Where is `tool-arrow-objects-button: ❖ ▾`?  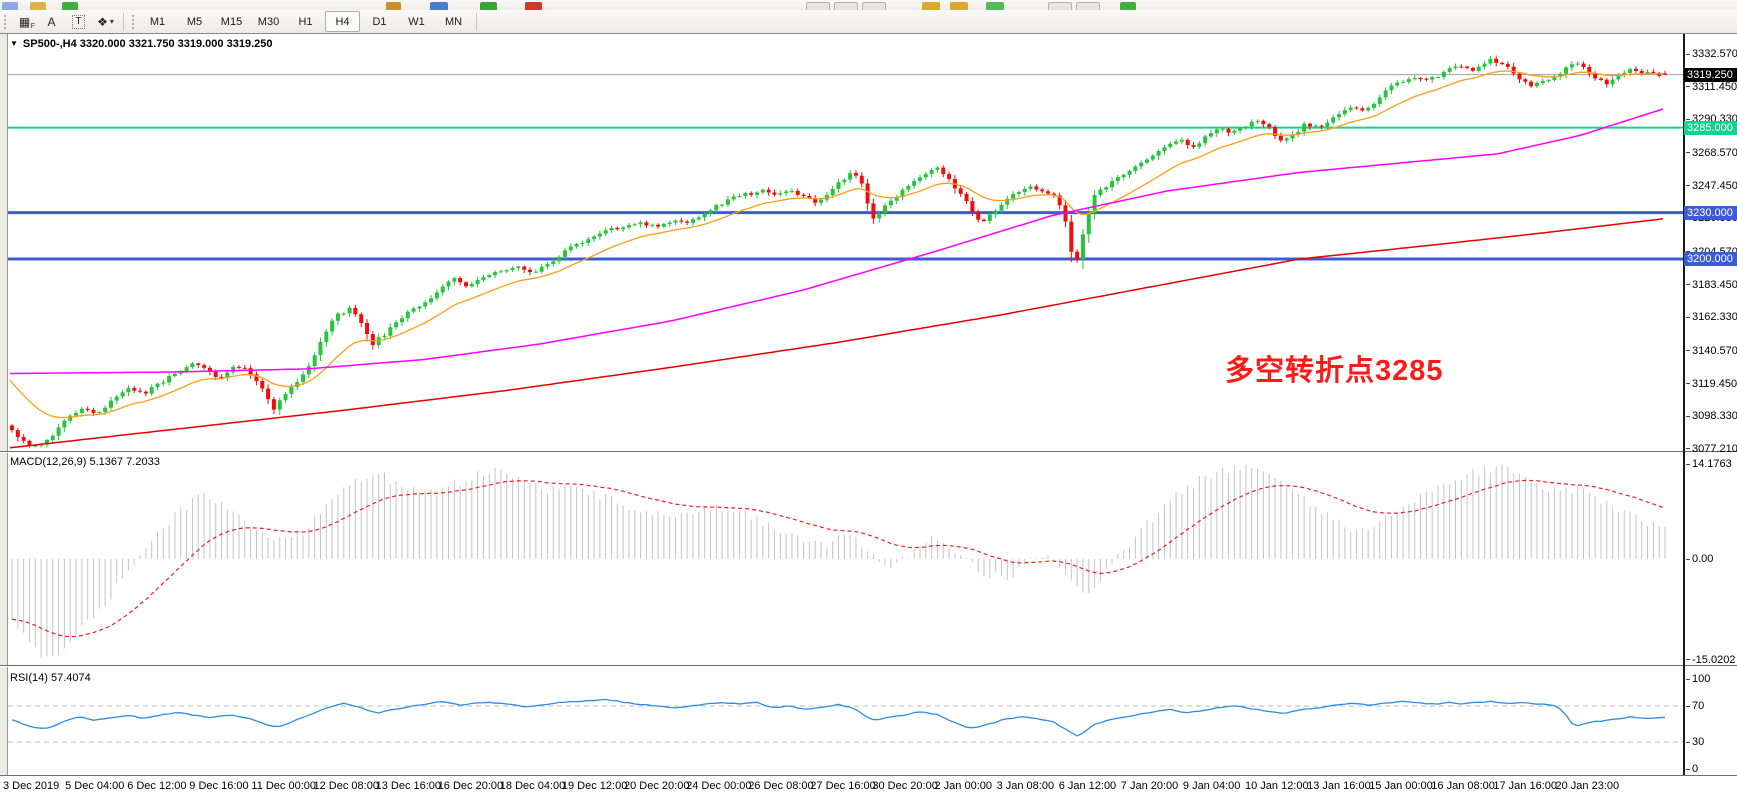 tool-arrow-objects-button: ❖ ▾ is located at coordinates (105, 21).